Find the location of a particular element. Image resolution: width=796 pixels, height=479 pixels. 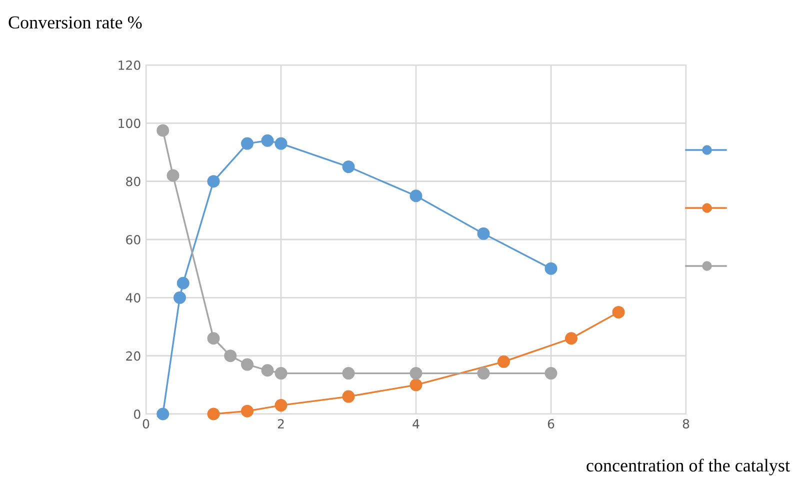

x-tick-label: 8 is located at coordinates (686, 424).